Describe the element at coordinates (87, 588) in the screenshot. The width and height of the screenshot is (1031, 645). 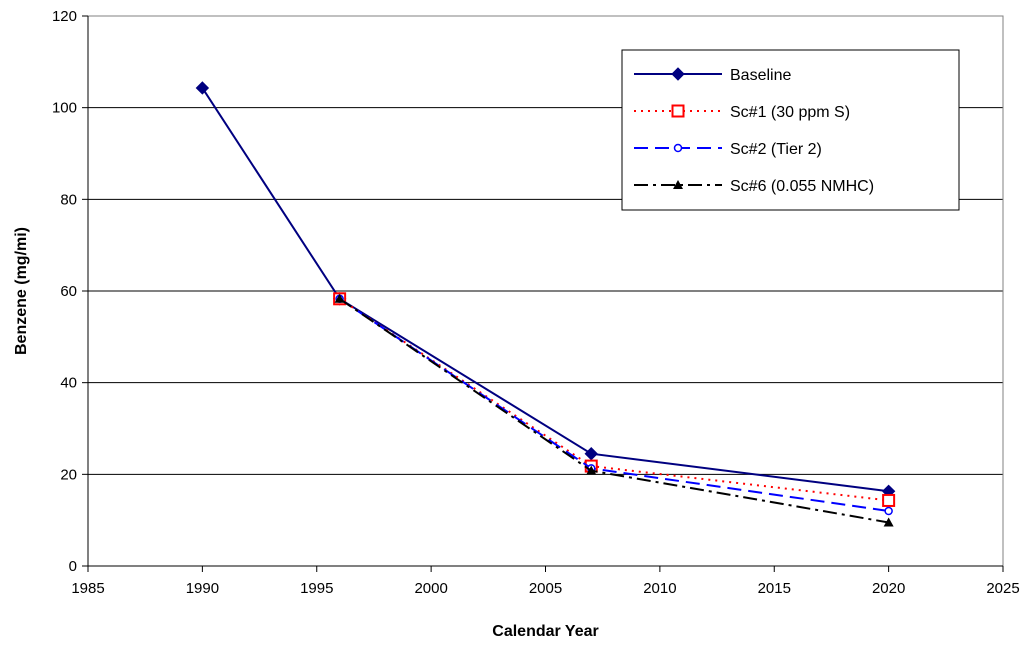
I see `x-tick-label: 1985` at that location.